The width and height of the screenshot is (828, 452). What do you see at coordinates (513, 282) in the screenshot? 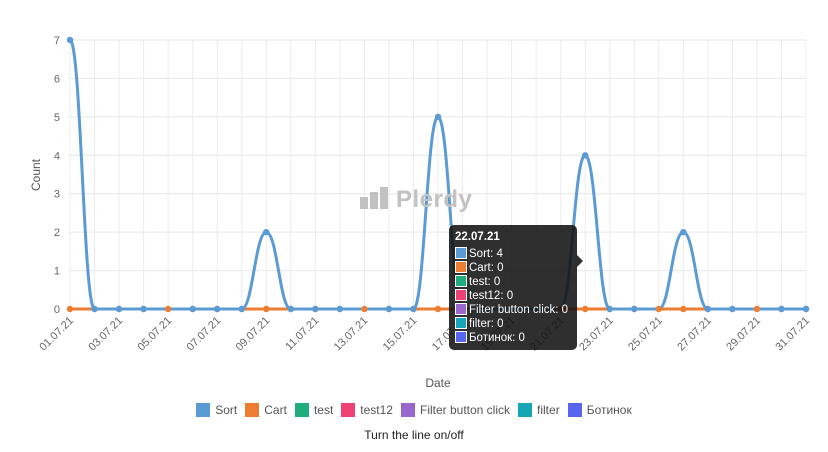
I see `tooltip-row: test: 0` at bounding box center [513, 282].